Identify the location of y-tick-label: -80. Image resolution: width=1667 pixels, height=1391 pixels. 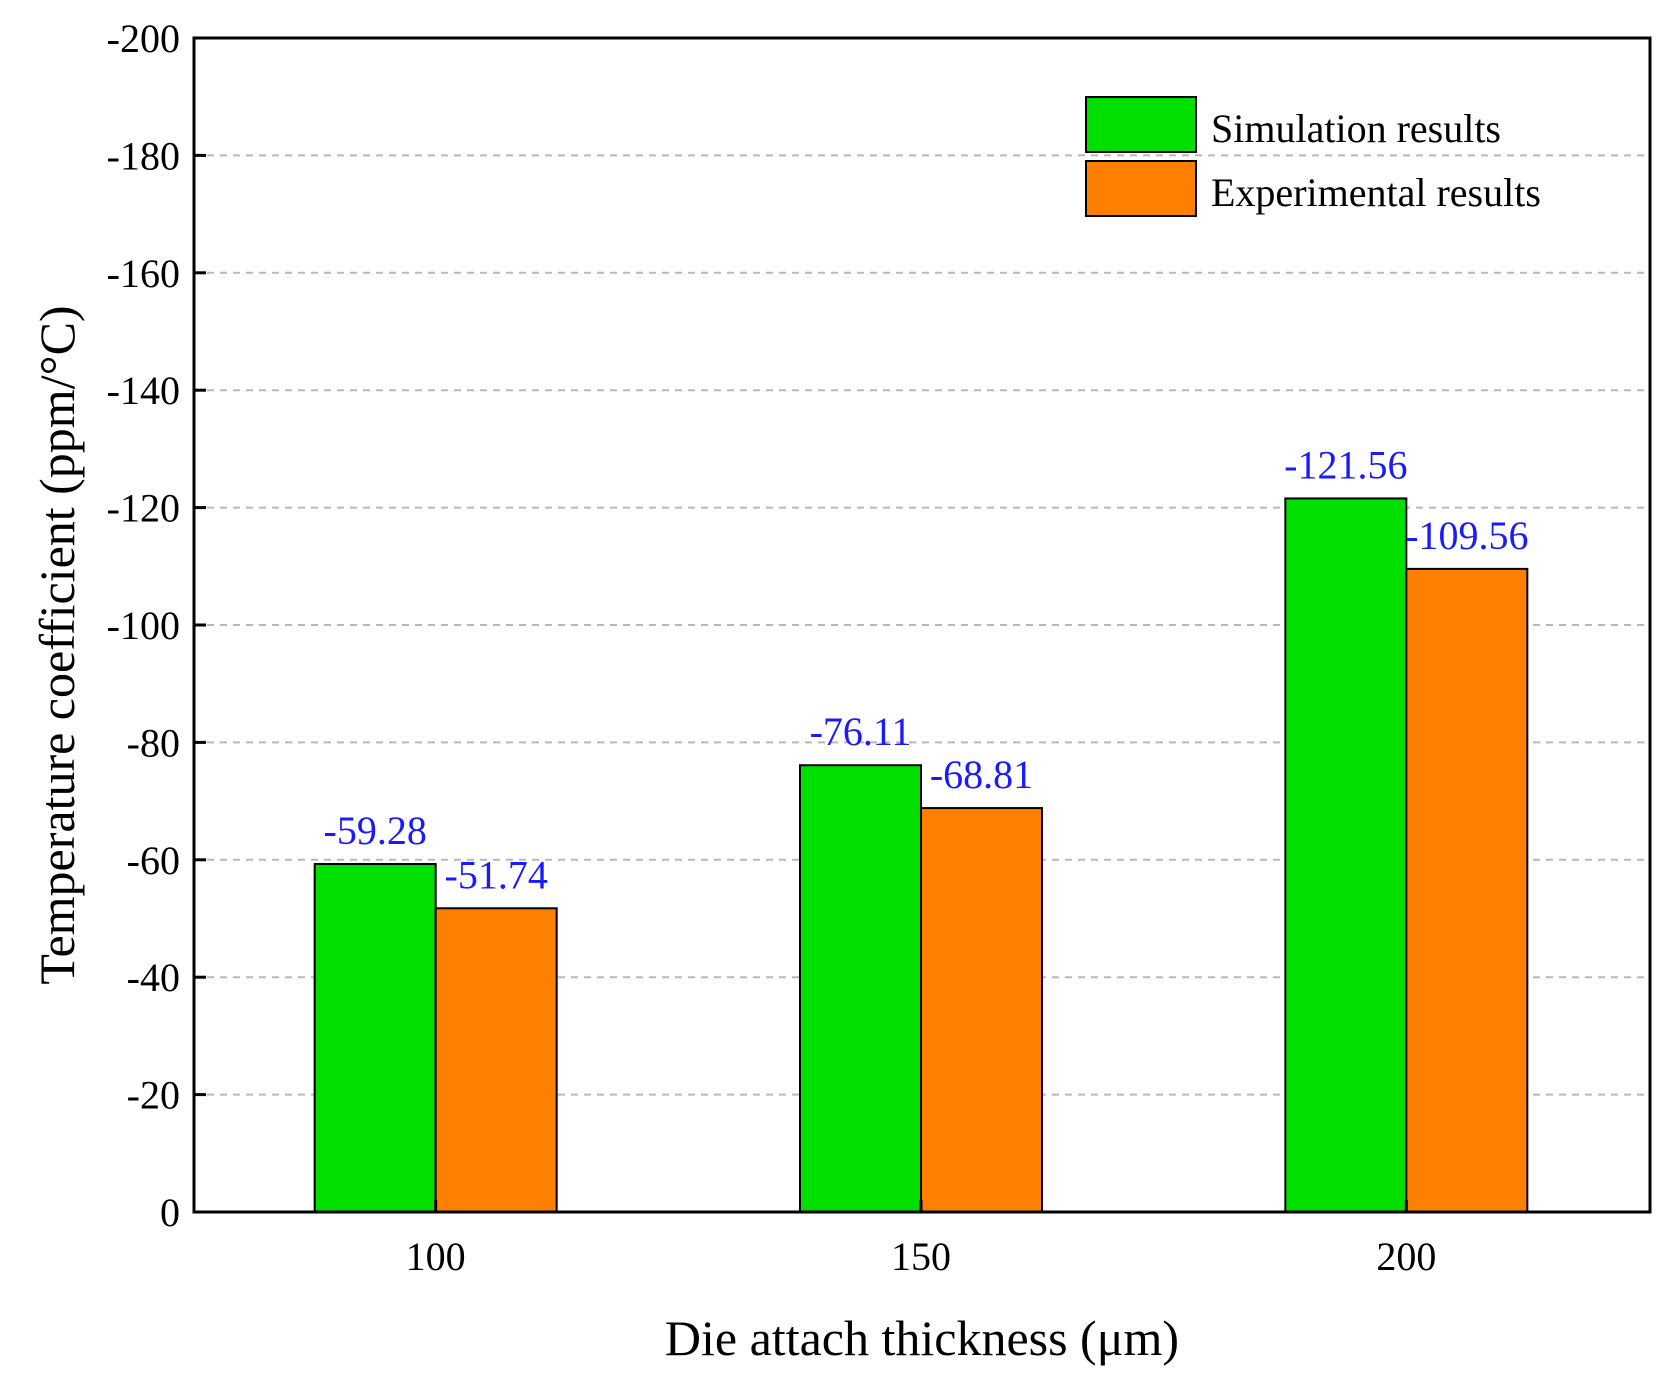
(153, 742).